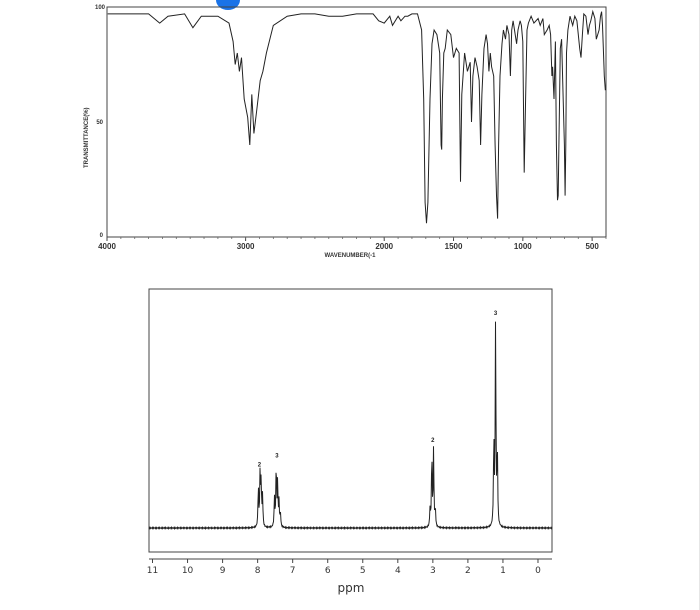  Describe the element at coordinates (188, 571) in the screenshot. I see `nmr-x-tick-label: 10` at that location.